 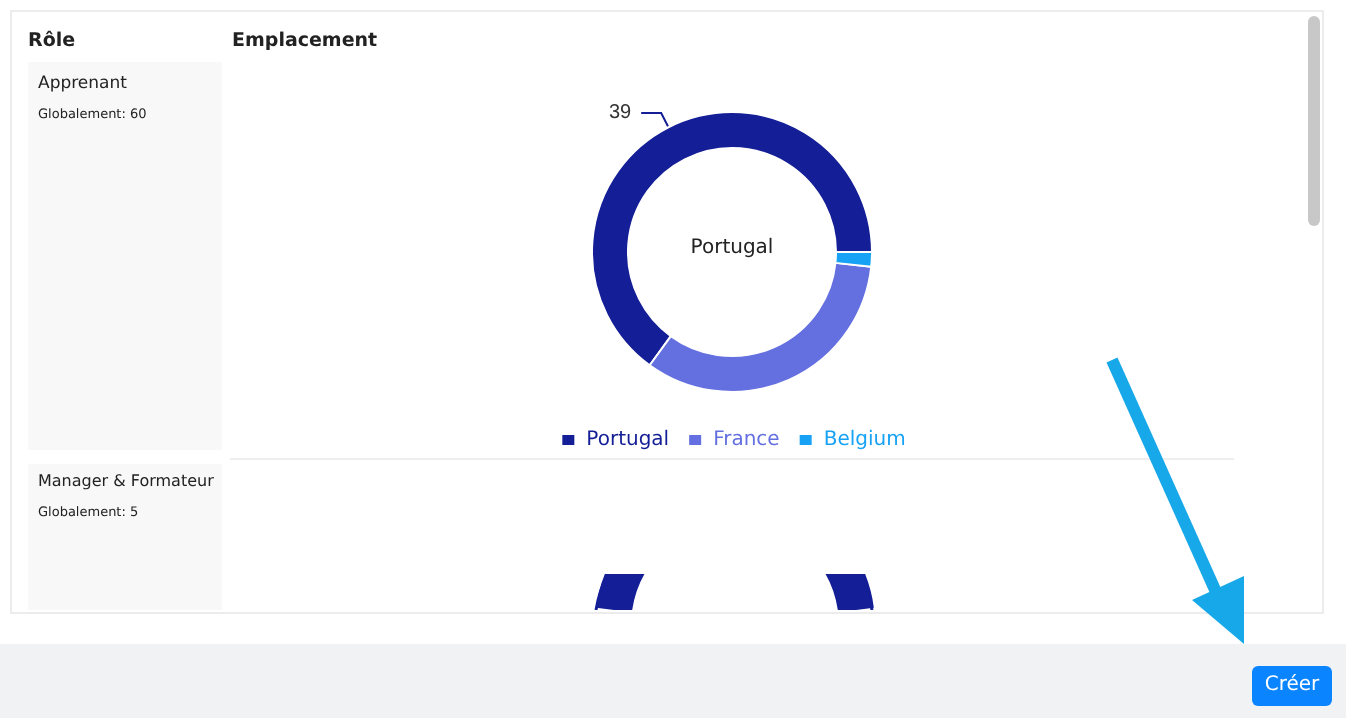 What do you see at coordinates (628, 440) in the screenshot?
I see `legend-label: Portugal` at bounding box center [628, 440].